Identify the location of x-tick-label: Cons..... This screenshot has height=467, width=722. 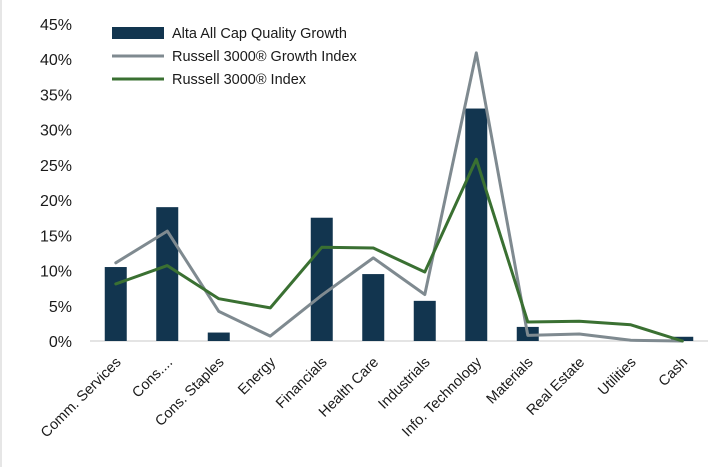
(152, 378).